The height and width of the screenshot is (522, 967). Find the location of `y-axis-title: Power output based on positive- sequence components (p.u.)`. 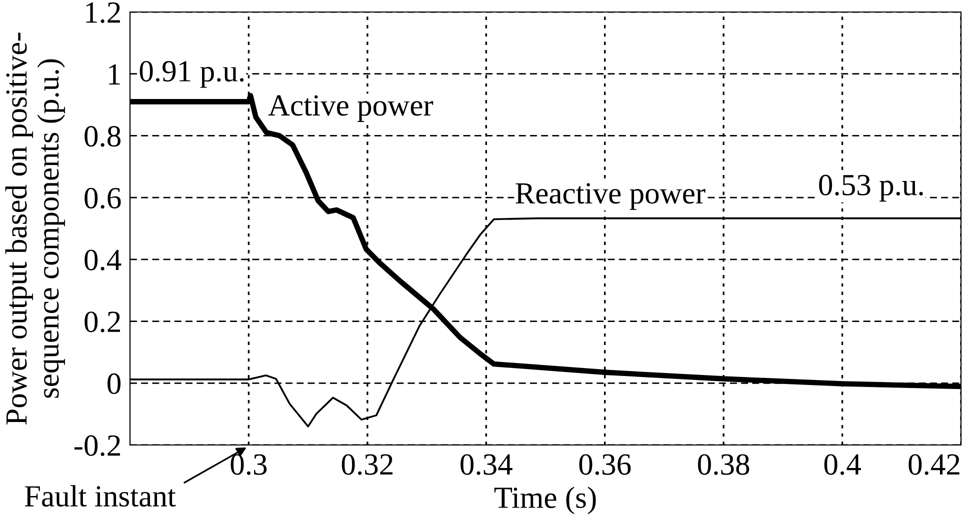

y-axis-title: Power output based on positive- sequence components (p.u.) is located at coordinates (35, 228).